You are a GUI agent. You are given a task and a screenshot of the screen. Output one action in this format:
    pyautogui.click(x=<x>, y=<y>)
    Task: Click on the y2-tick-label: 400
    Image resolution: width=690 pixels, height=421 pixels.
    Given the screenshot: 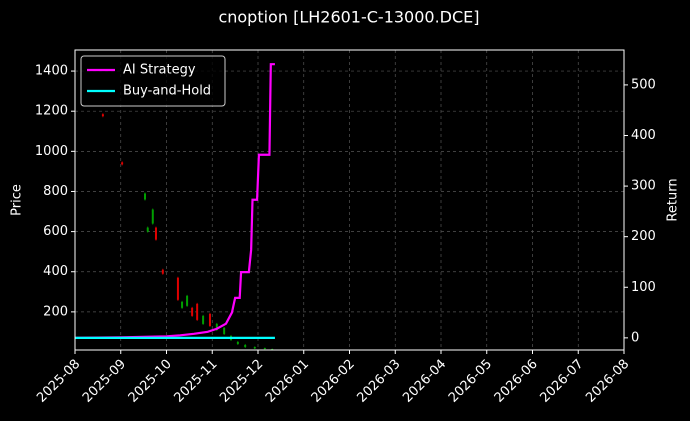 What is the action you would take?
    pyautogui.click(x=643, y=135)
    